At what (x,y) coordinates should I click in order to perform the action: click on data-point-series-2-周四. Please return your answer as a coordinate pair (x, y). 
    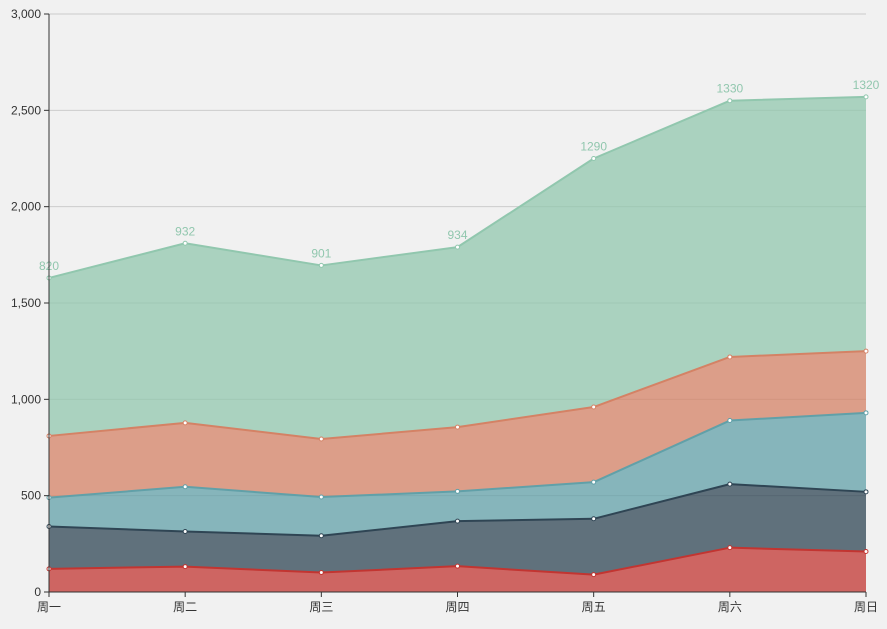
    Looking at the image, I should click on (457, 521).